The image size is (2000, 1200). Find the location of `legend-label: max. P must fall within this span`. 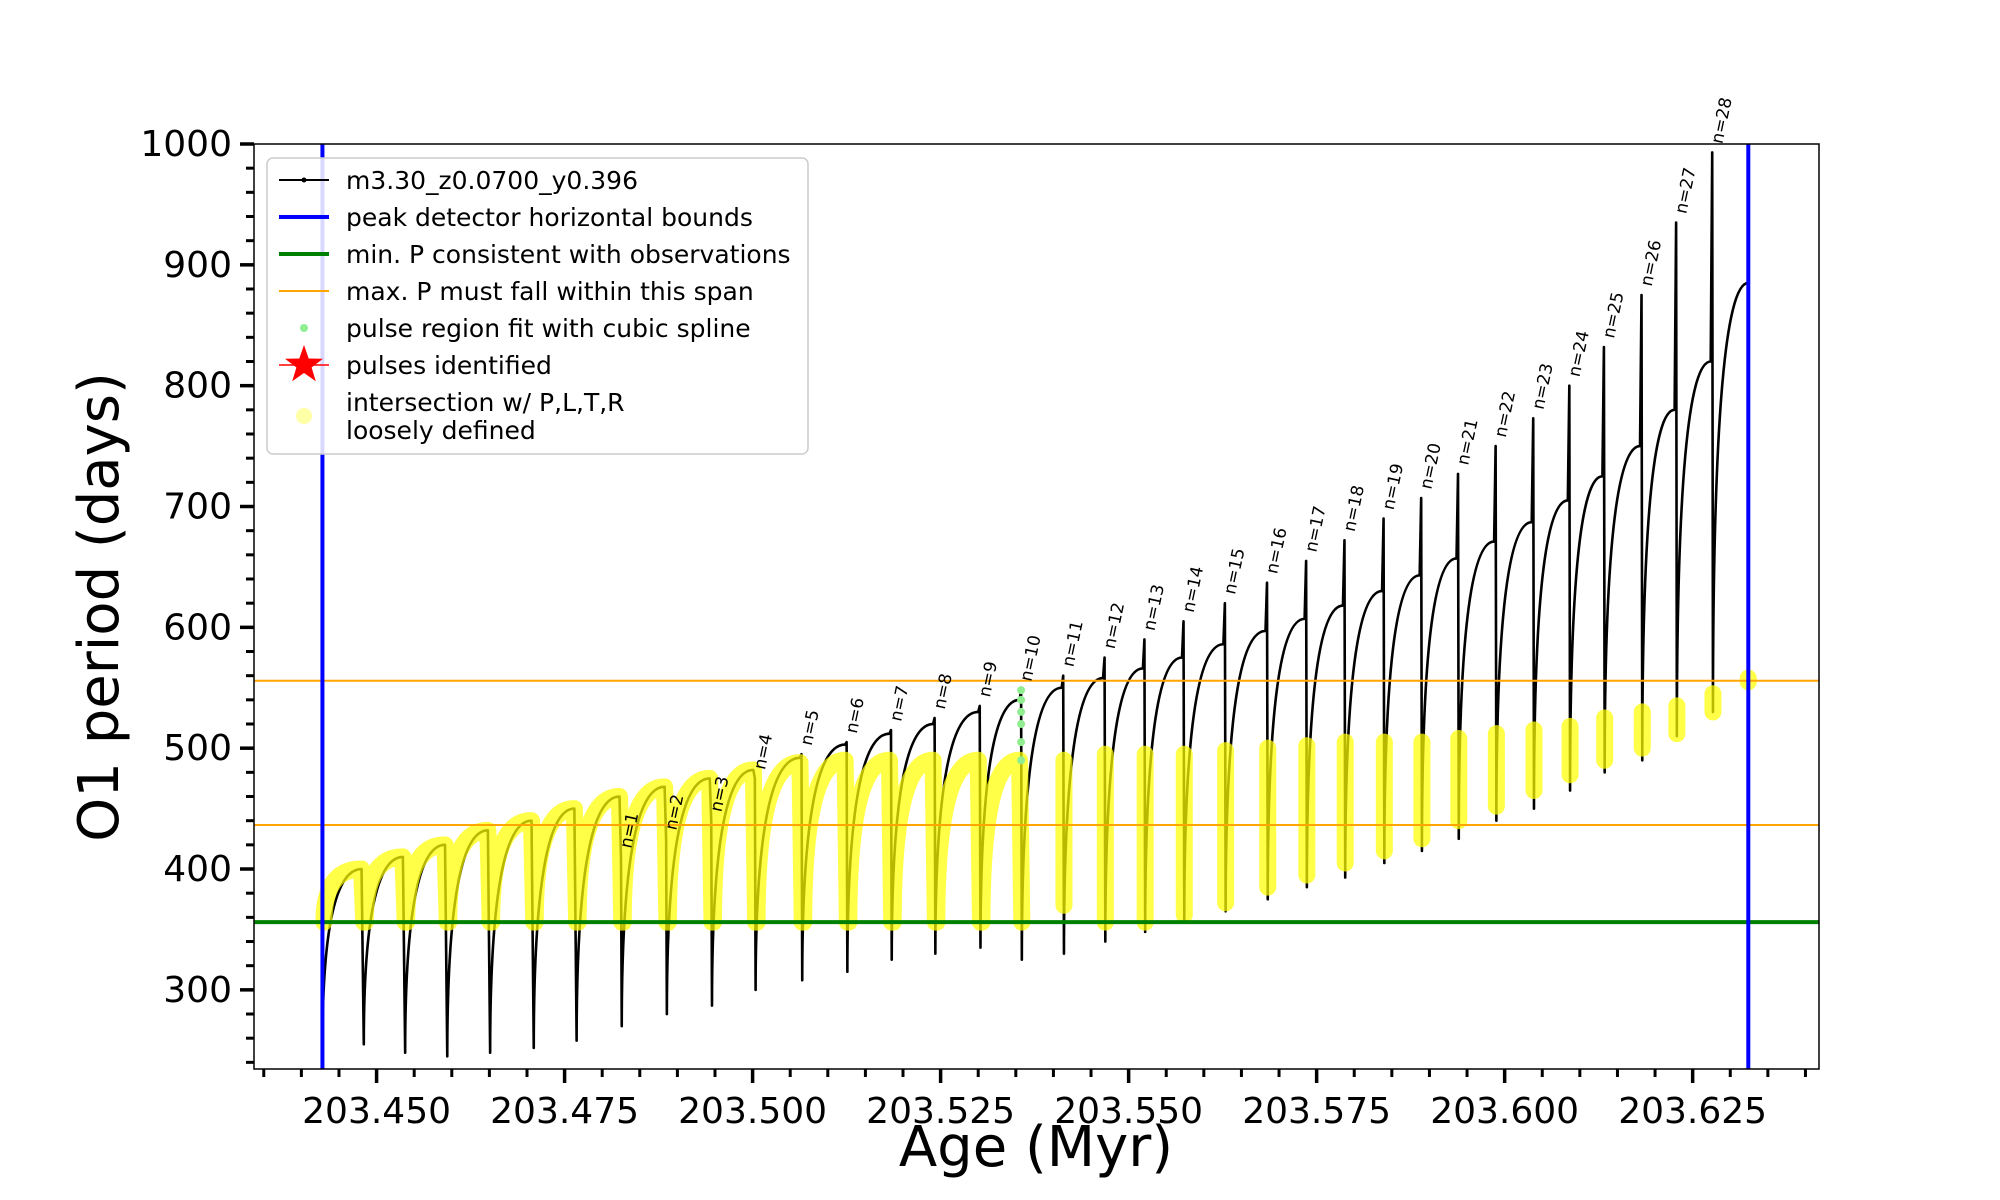

legend-label: max. P must fall within this span is located at coordinates (550, 291).